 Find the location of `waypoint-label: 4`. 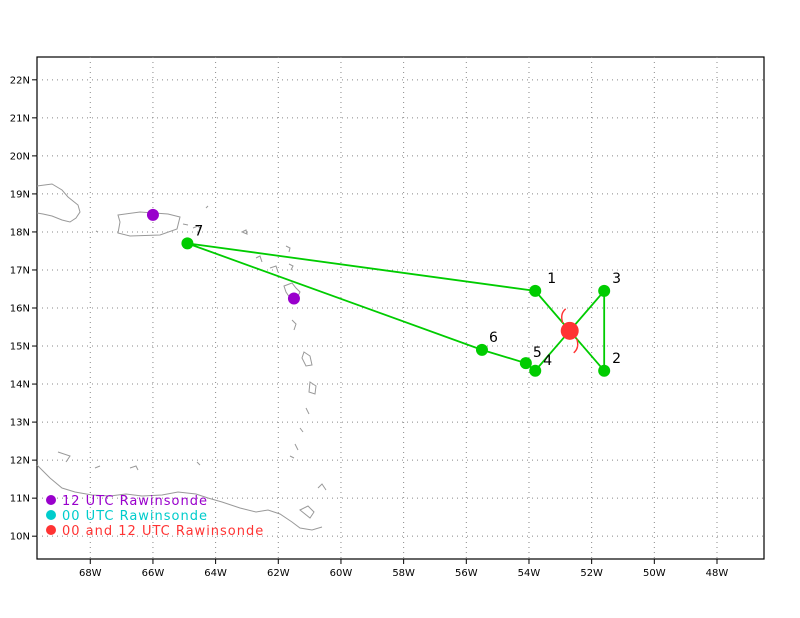

waypoint-label: 4 is located at coordinates (547, 361).